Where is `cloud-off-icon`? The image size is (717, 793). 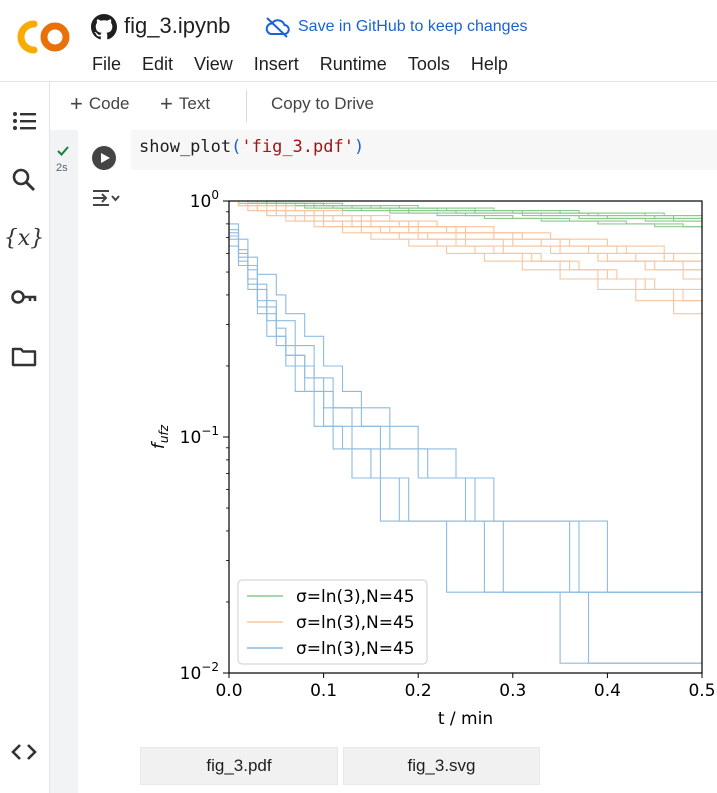
cloud-off-icon is located at coordinates (277, 27).